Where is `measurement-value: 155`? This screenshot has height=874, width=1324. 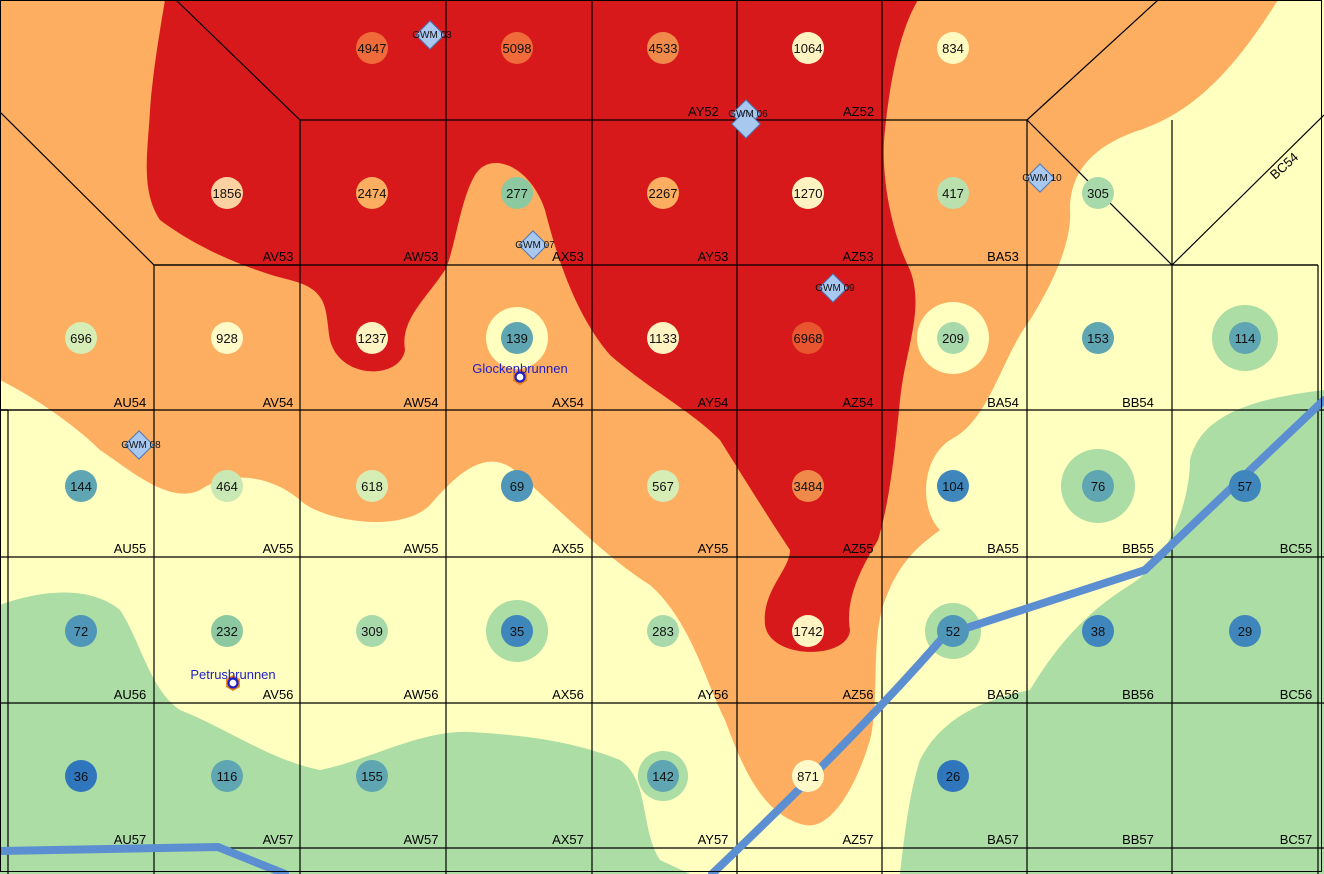
measurement-value: 155 is located at coordinates (372, 776).